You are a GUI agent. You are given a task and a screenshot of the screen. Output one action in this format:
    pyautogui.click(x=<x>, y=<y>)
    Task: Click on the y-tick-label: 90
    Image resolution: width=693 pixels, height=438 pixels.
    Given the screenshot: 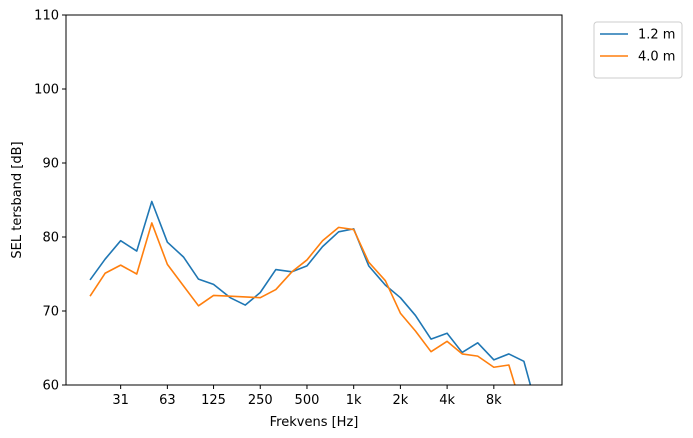 What is the action you would take?
    pyautogui.click(x=50, y=164)
    